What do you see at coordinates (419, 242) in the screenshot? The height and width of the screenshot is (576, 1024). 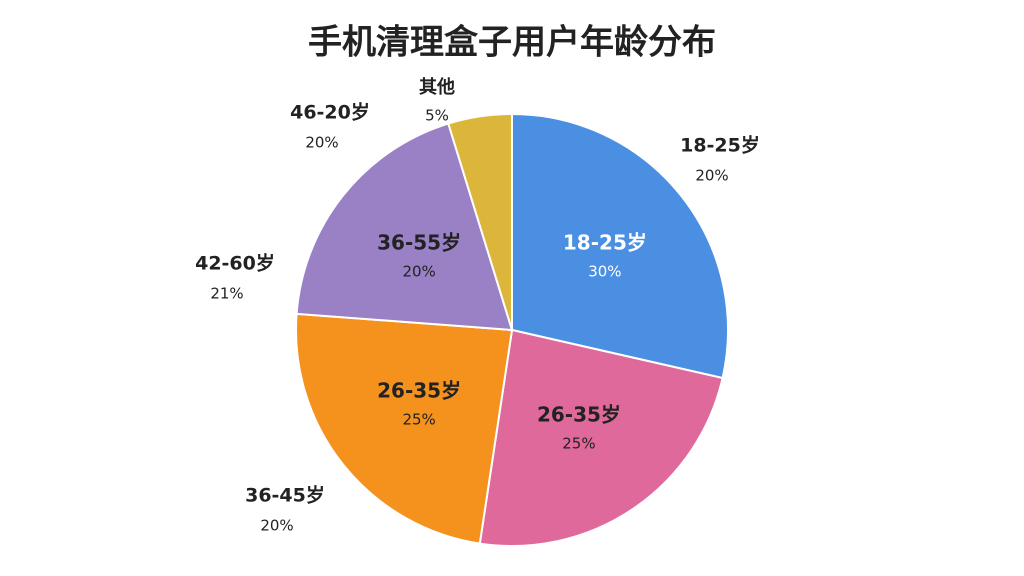 I see `slice-label: 36-55岁` at bounding box center [419, 242].